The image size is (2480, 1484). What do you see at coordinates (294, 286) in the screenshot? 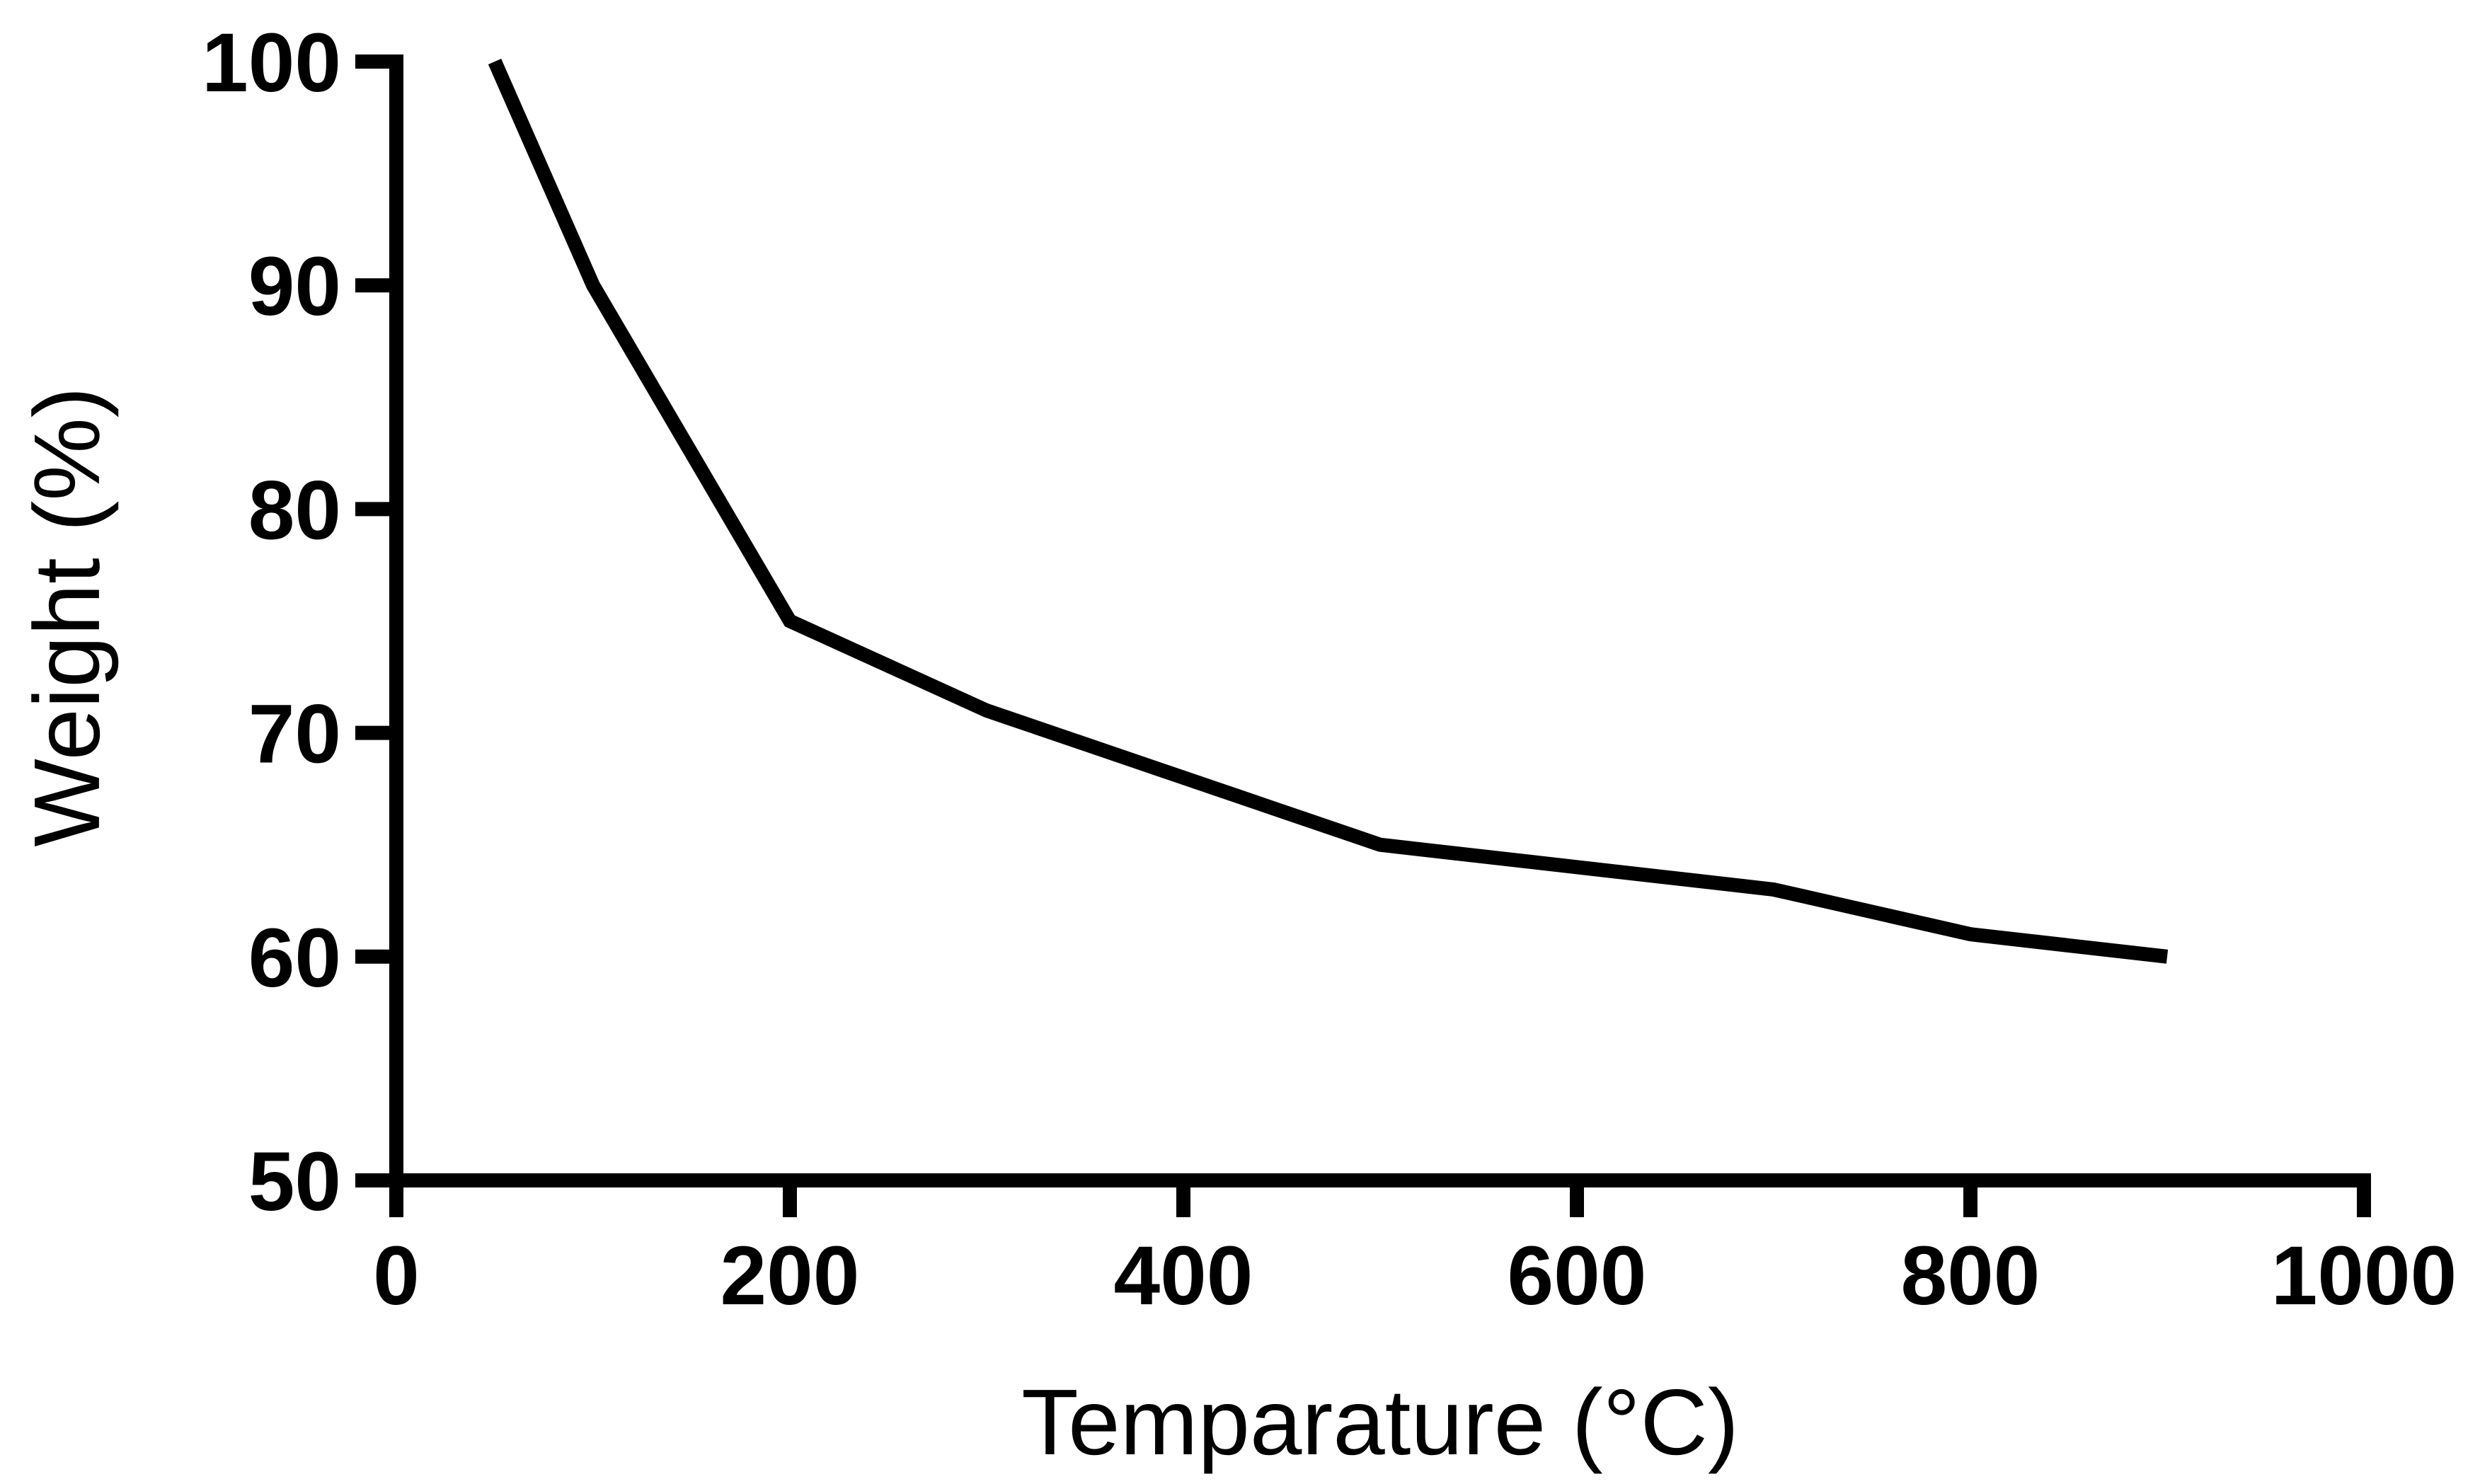
I see `y-tick-label: 90` at bounding box center [294, 286].